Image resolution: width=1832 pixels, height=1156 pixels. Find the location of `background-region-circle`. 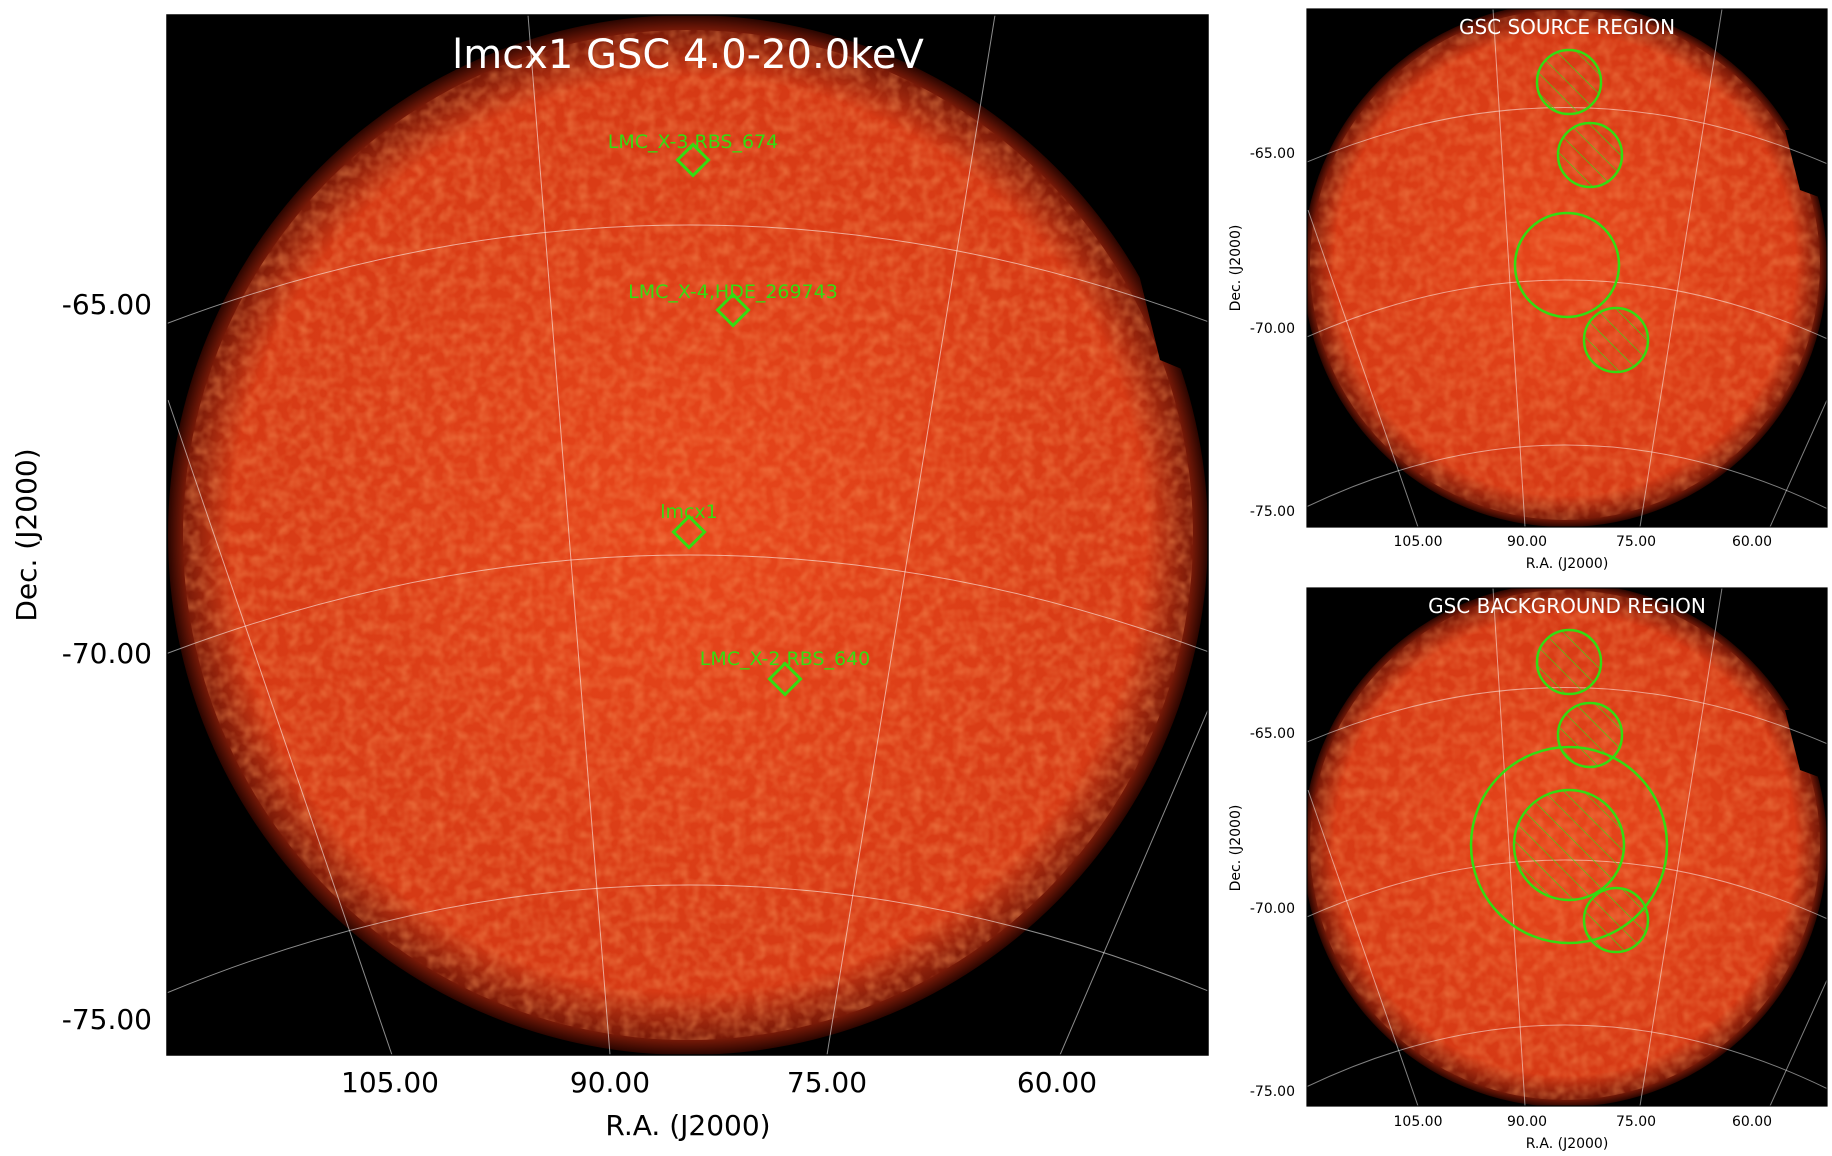

background-region-circle is located at coordinates (1569, 845).